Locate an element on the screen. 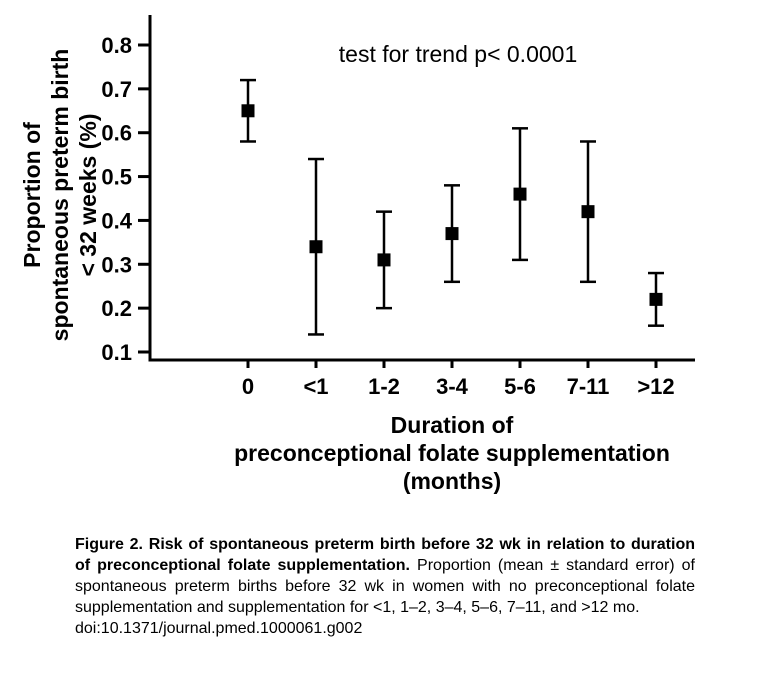  x-axis-title-line: (months) is located at coordinates (452, 481).